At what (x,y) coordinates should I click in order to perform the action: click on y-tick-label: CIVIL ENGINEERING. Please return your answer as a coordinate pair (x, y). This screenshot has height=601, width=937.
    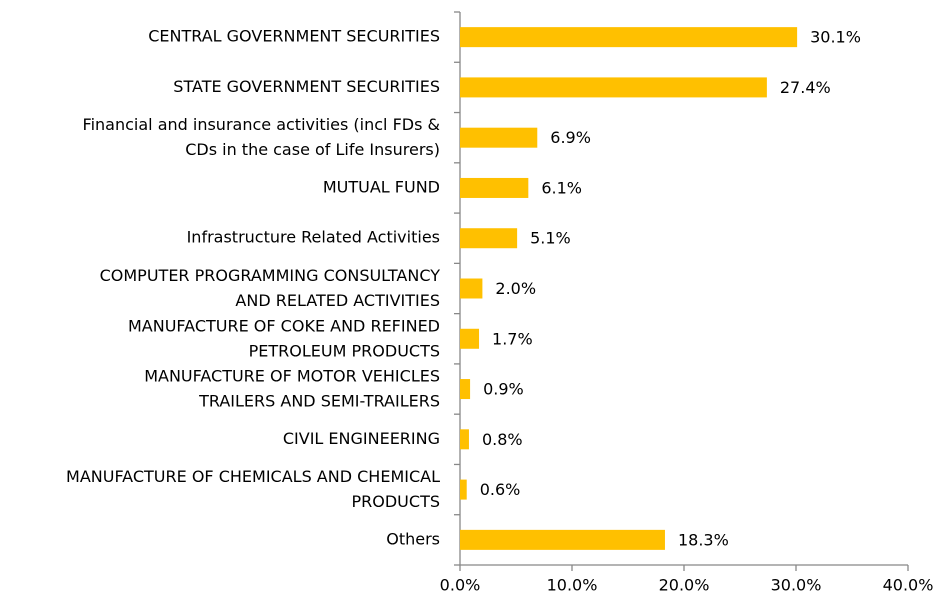
    Looking at the image, I should click on (361, 438).